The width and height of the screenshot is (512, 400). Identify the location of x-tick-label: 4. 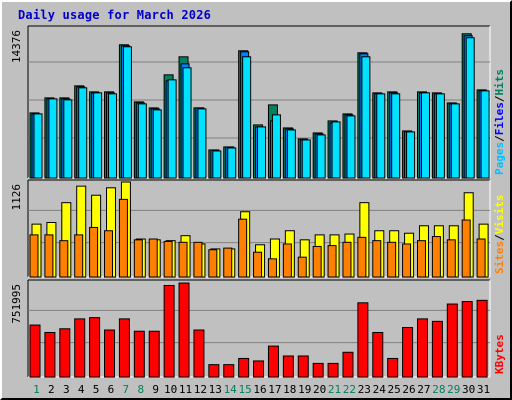
(81, 389).